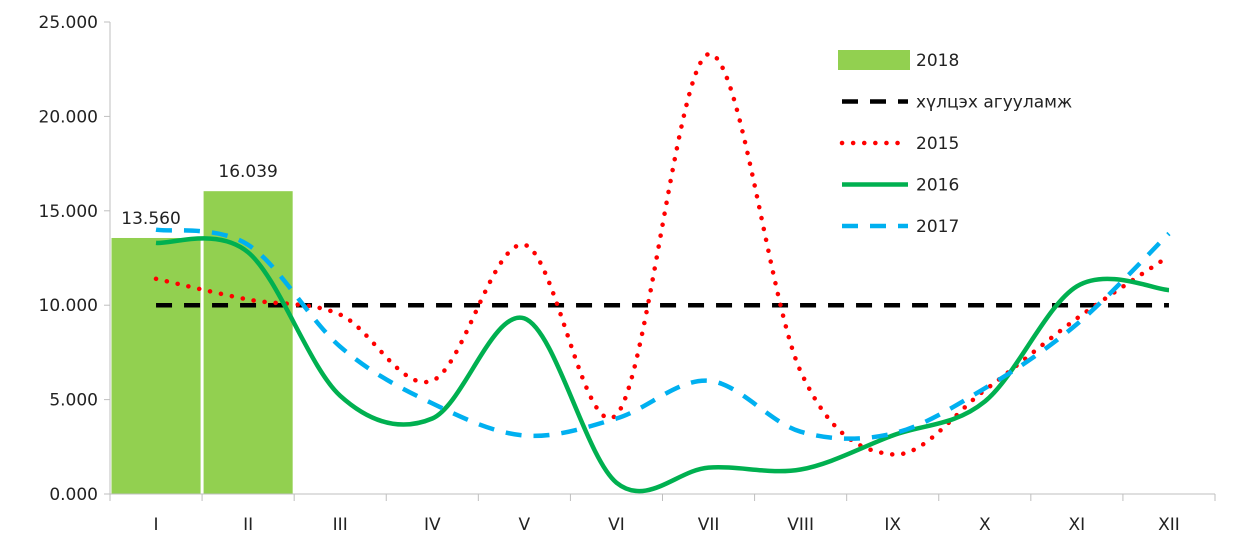  What do you see at coordinates (248, 342) in the screenshot?
I see `bar-II` at bounding box center [248, 342].